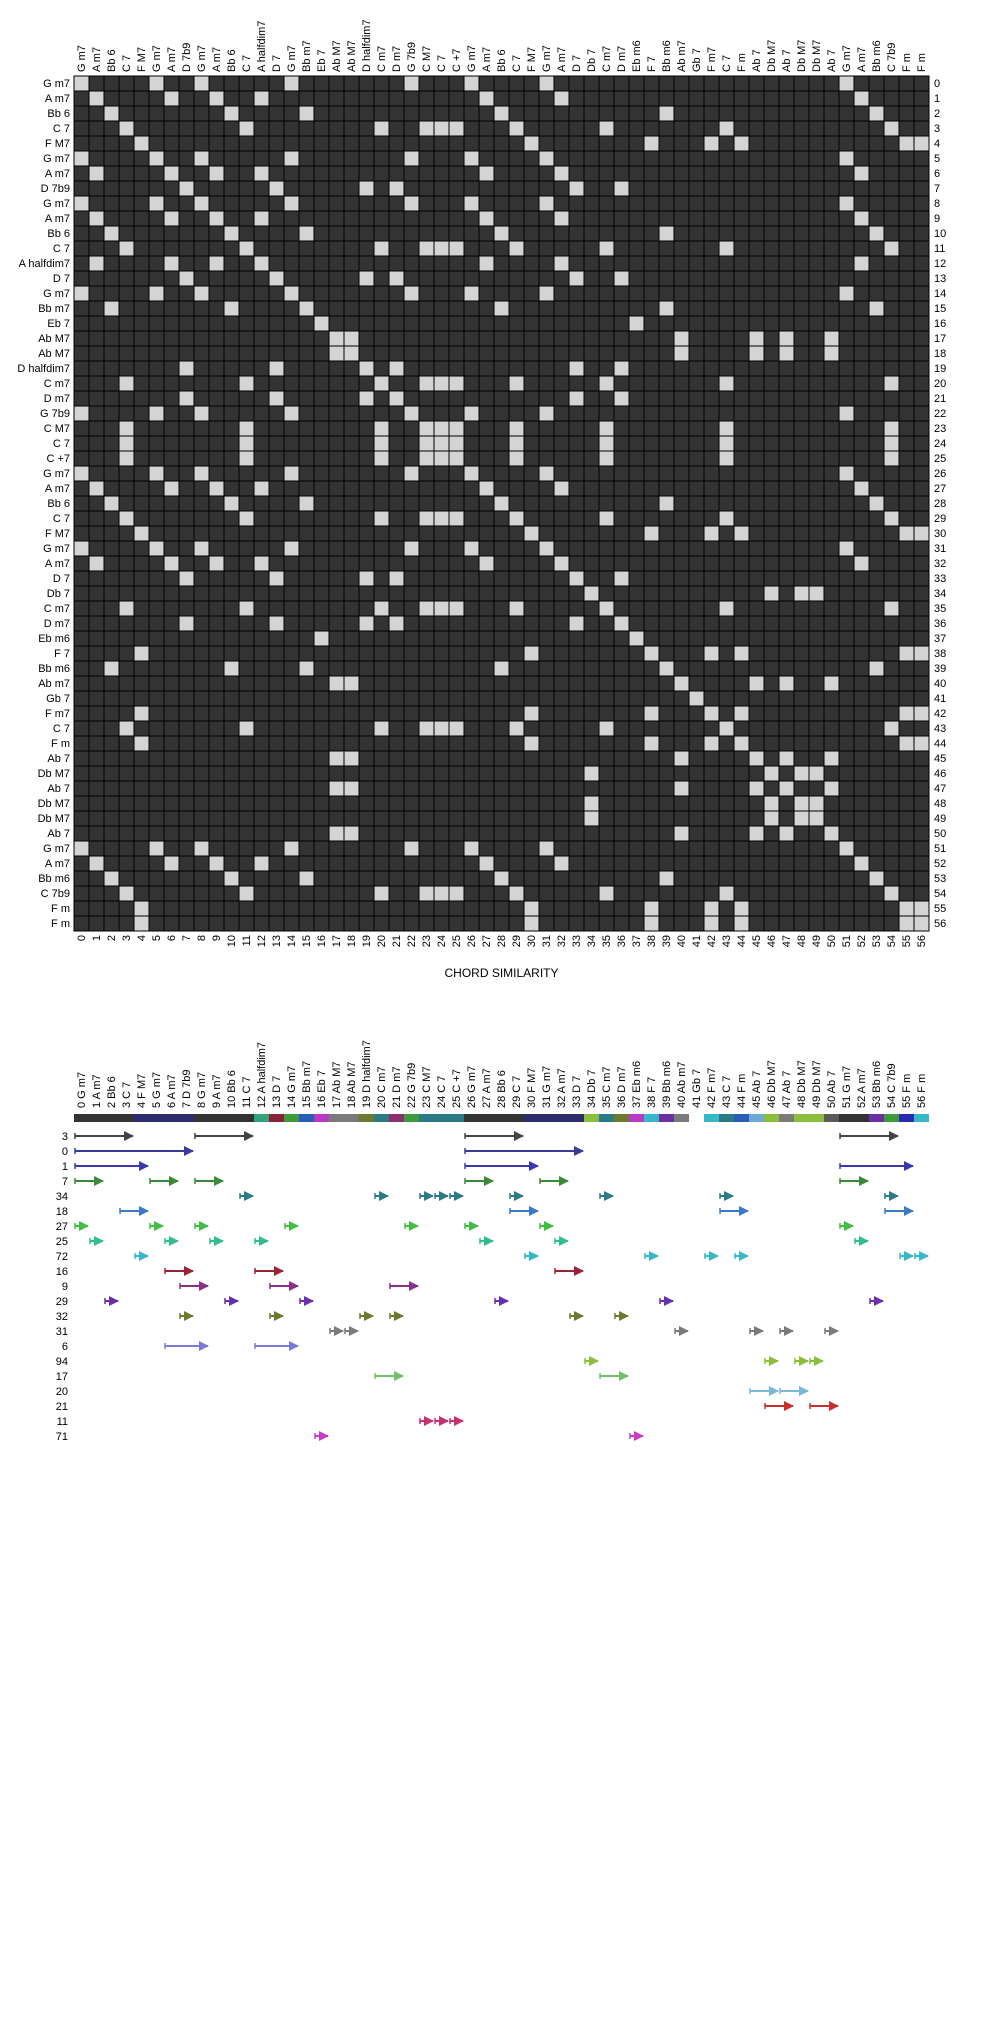  What do you see at coordinates (382, 59) in the screenshot?
I see `column-chord-label: C m7` at bounding box center [382, 59].